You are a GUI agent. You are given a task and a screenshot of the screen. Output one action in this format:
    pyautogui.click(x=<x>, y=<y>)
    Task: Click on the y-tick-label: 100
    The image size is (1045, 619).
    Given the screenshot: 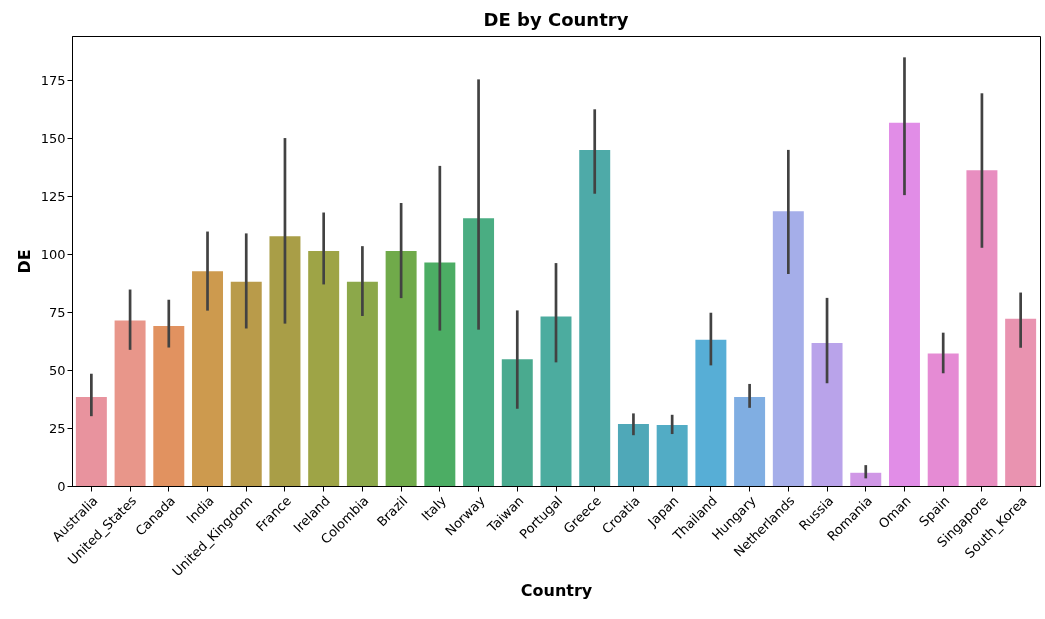 What is the action you would take?
    pyautogui.click(x=53, y=254)
    